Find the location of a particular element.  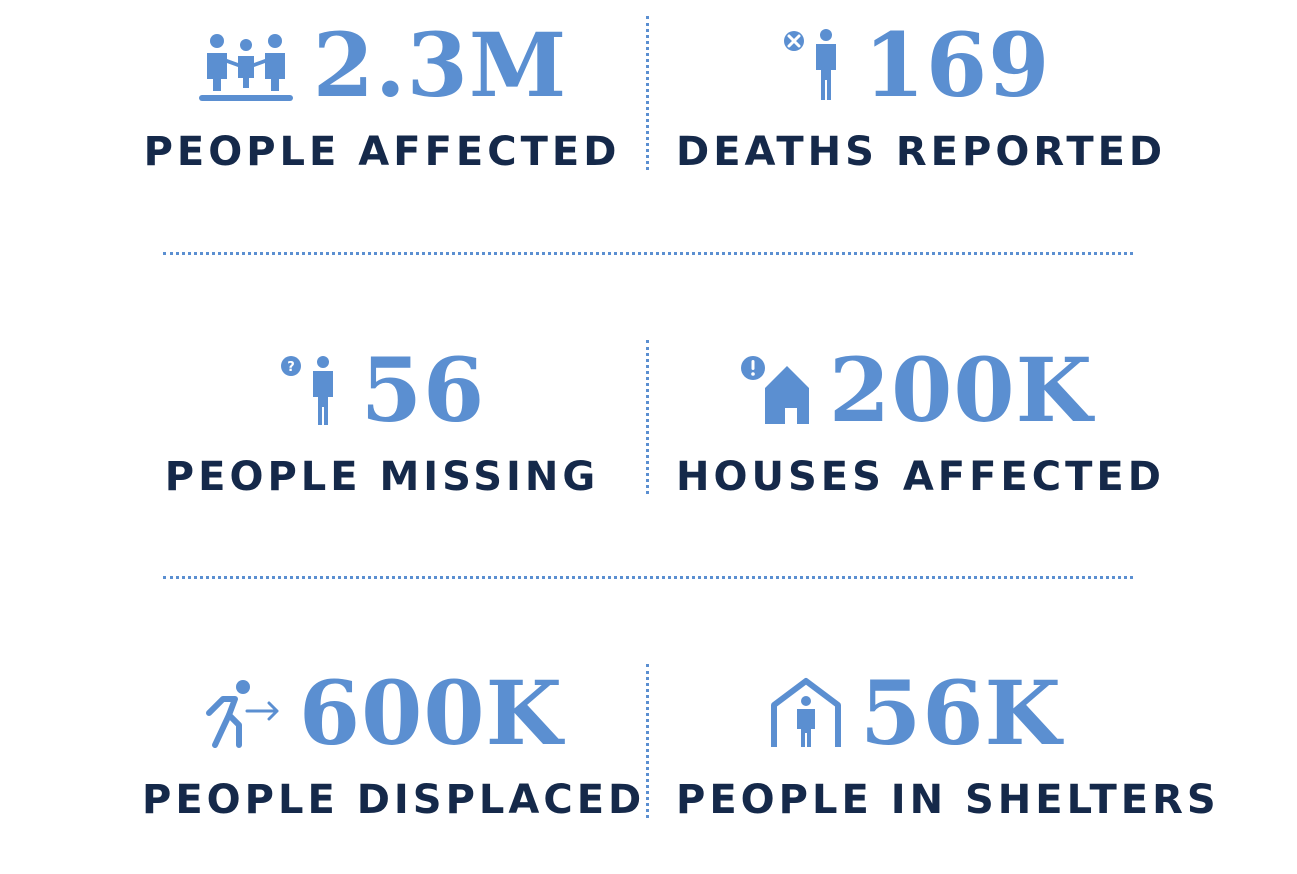

stat-deaths-reported: 169 DEATHS REPORTED is located at coordinates (921, 96).